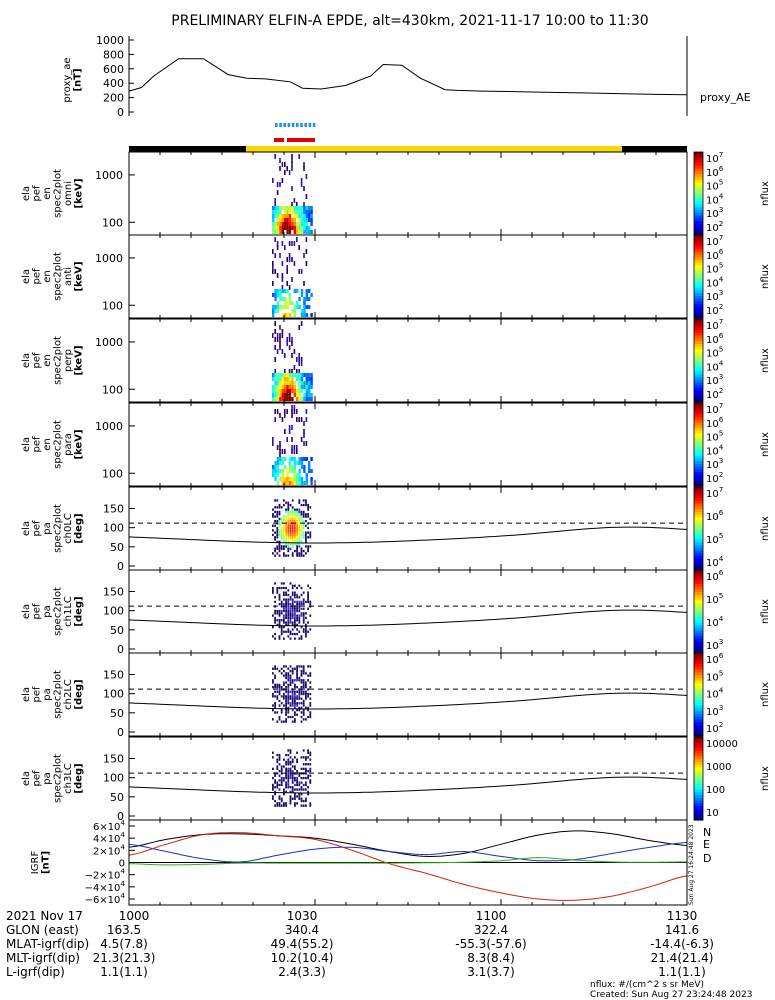 The height and width of the screenshot is (1000, 775). I want to click on blue-marker-dash, so click(305, 125).